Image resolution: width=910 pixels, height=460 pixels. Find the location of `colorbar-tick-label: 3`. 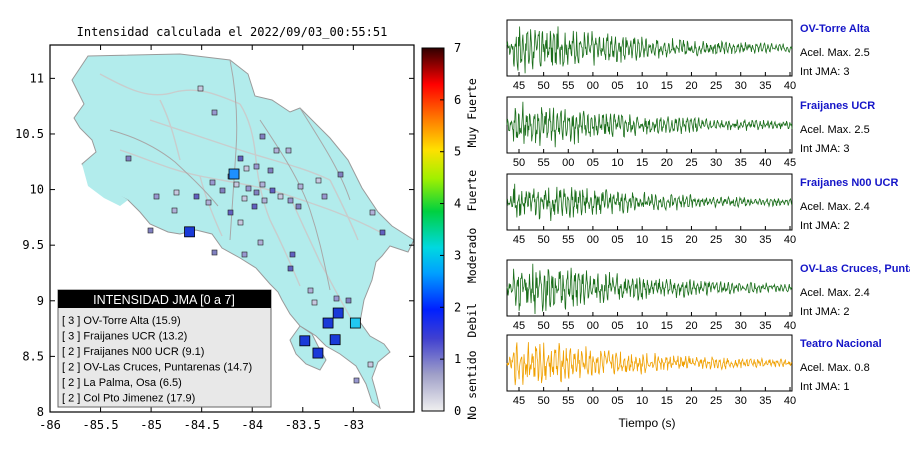

colorbar-tick-label: 3 is located at coordinates (457, 255).